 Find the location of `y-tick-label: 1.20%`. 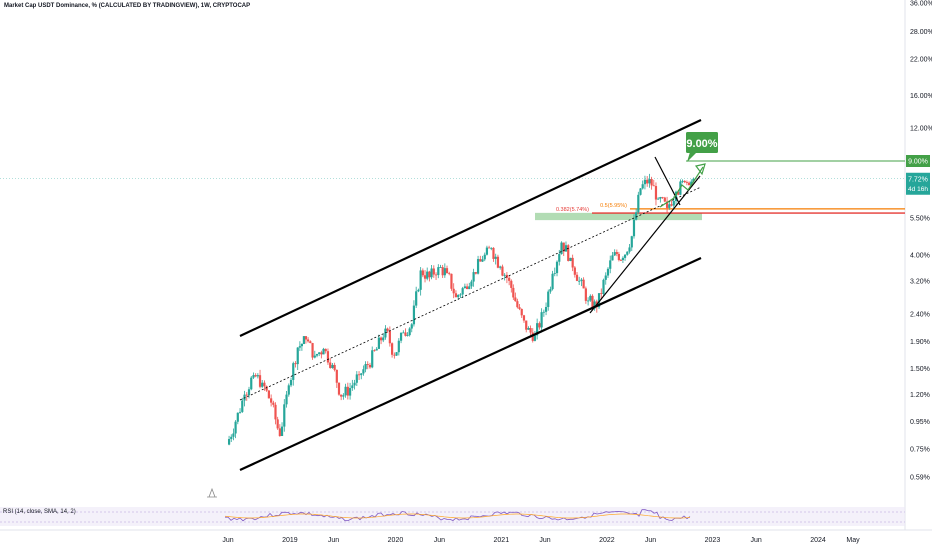

y-tick-label: 1.20% is located at coordinates (920, 395).